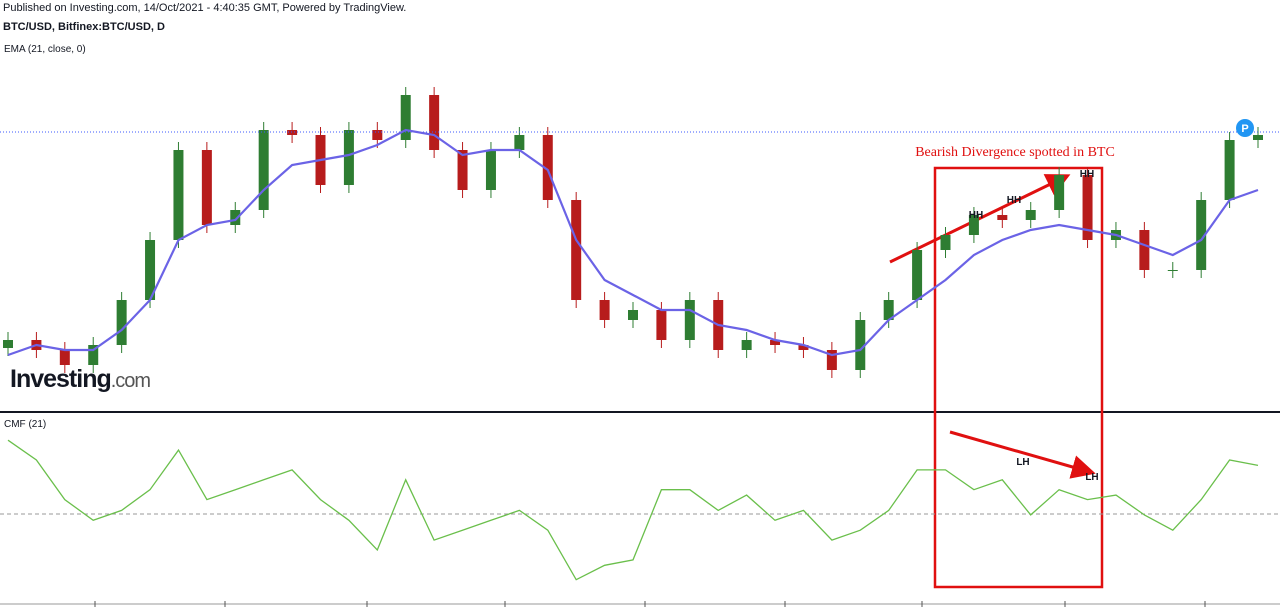 The height and width of the screenshot is (607, 1280). Describe the element at coordinates (1022, 454) in the screenshot. I see `cmf-arrow` at that location.